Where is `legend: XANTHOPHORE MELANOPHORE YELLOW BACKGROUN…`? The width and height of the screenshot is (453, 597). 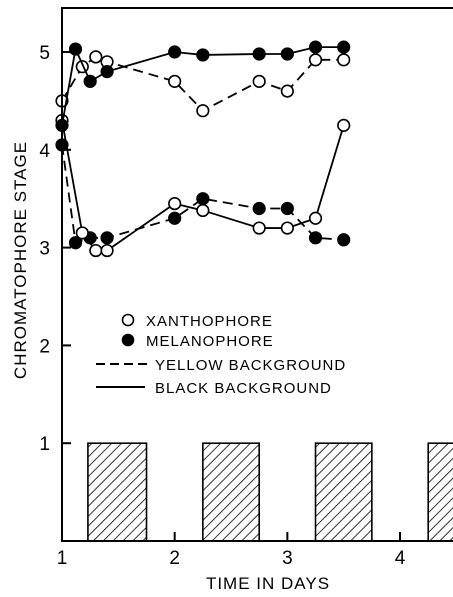 legend: XANTHOPHORE MELANOPHORE YELLOW BACKGROUN… is located at coordinates (221, 355).